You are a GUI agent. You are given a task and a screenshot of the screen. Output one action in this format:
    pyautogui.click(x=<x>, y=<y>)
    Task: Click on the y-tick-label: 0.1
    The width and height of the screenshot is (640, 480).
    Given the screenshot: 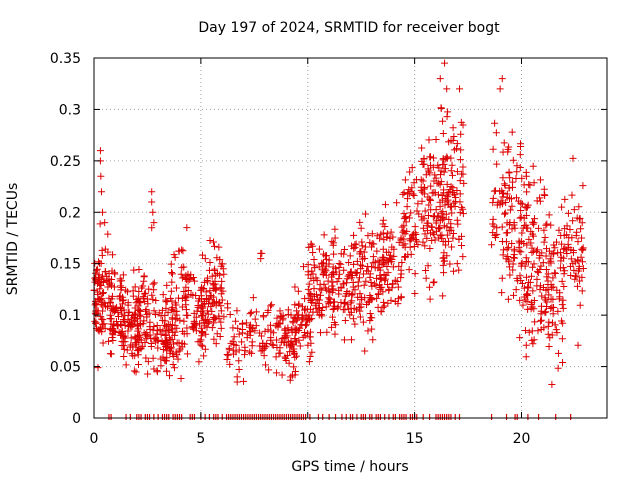 What is the action you would take?
    pyautogui.click(x=70, y=316)
    